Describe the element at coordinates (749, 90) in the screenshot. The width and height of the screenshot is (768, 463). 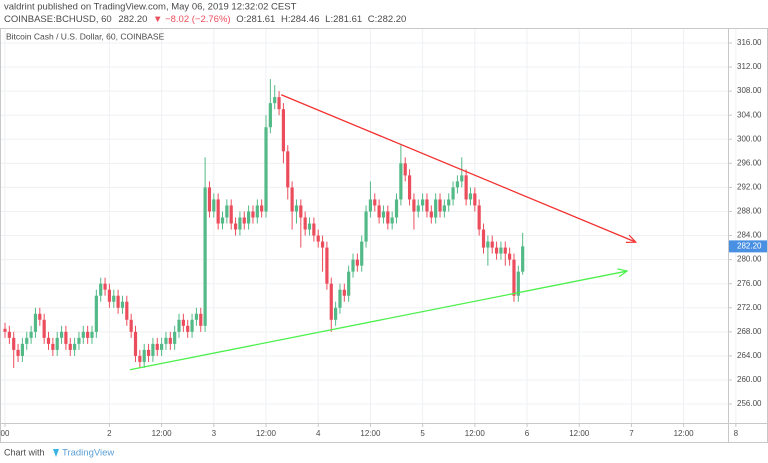
I see `y-tick-label: 308.00` at that location.